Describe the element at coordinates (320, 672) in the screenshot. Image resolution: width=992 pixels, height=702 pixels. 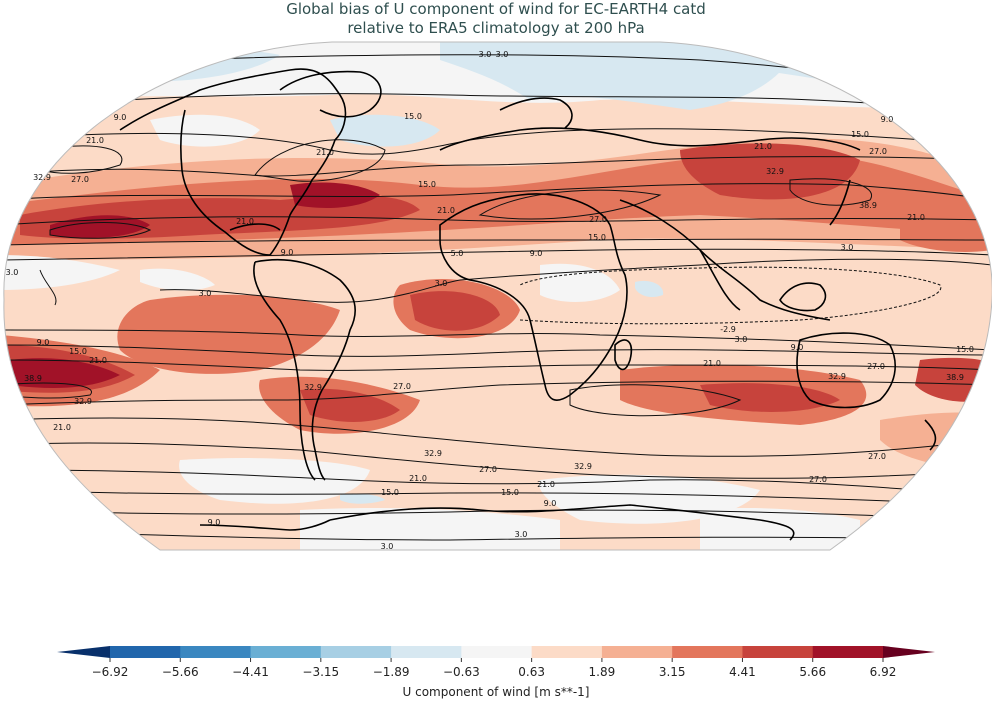
I see `colorbar-tick-label: −3.15` at that location.